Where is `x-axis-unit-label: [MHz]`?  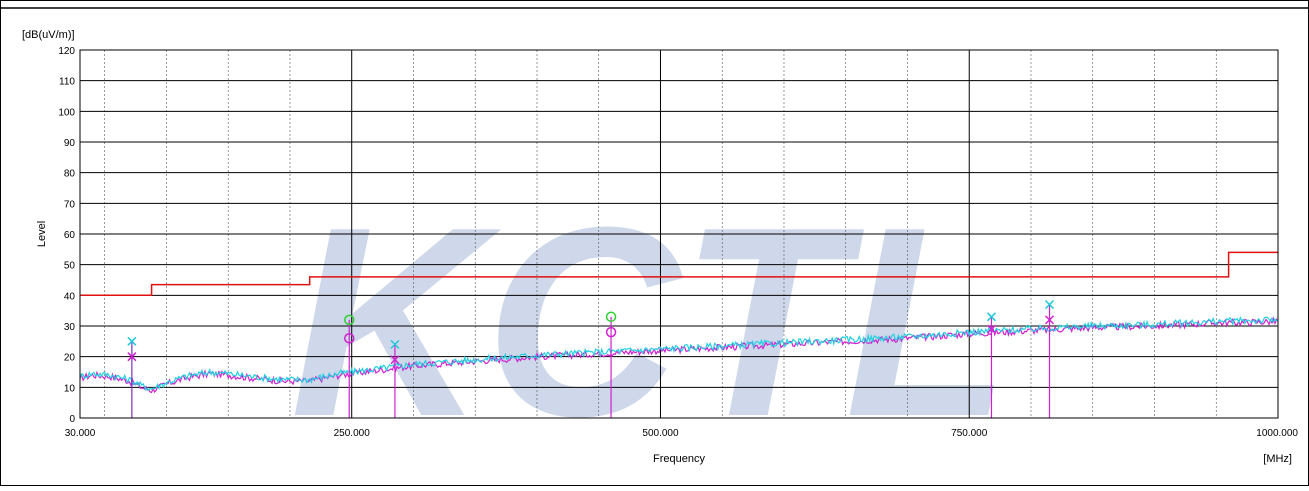
x-axis-unit-label: [MHz] is located at coordinates (1277, 459).